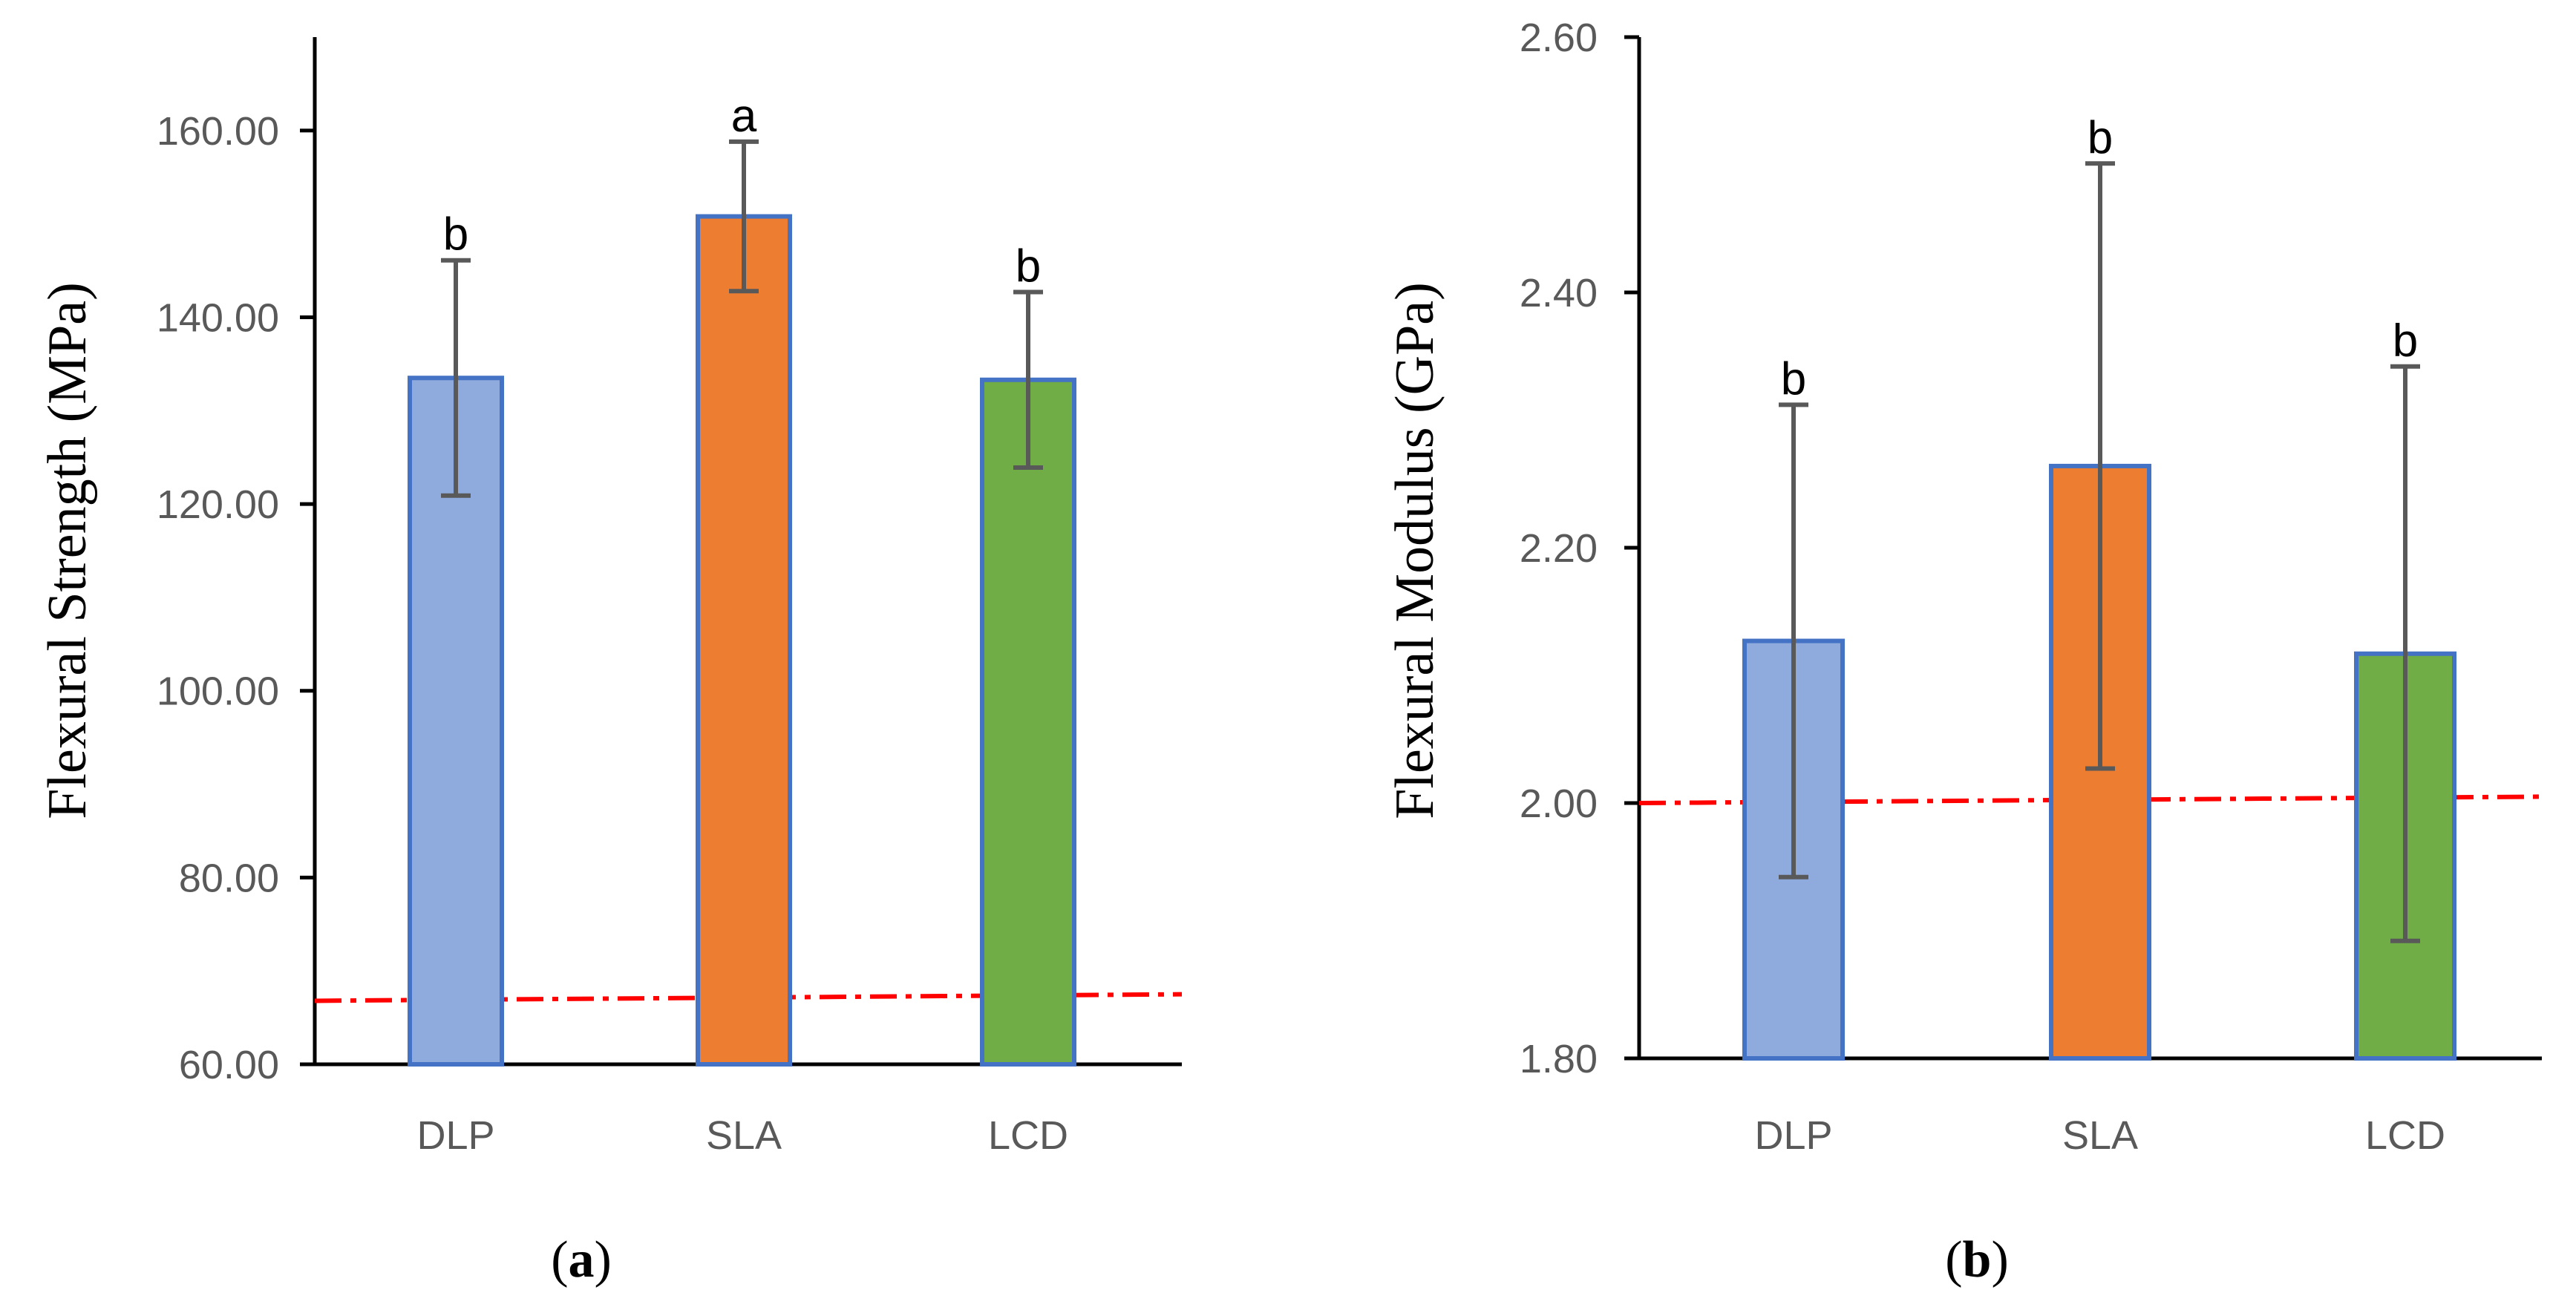 The width and height of the screenshot is (2576, 1307). What do you see at coordinates (218, 131) in the screenshot?
I see `y-tick-label: 160.00` at bounding box center [218, 131].